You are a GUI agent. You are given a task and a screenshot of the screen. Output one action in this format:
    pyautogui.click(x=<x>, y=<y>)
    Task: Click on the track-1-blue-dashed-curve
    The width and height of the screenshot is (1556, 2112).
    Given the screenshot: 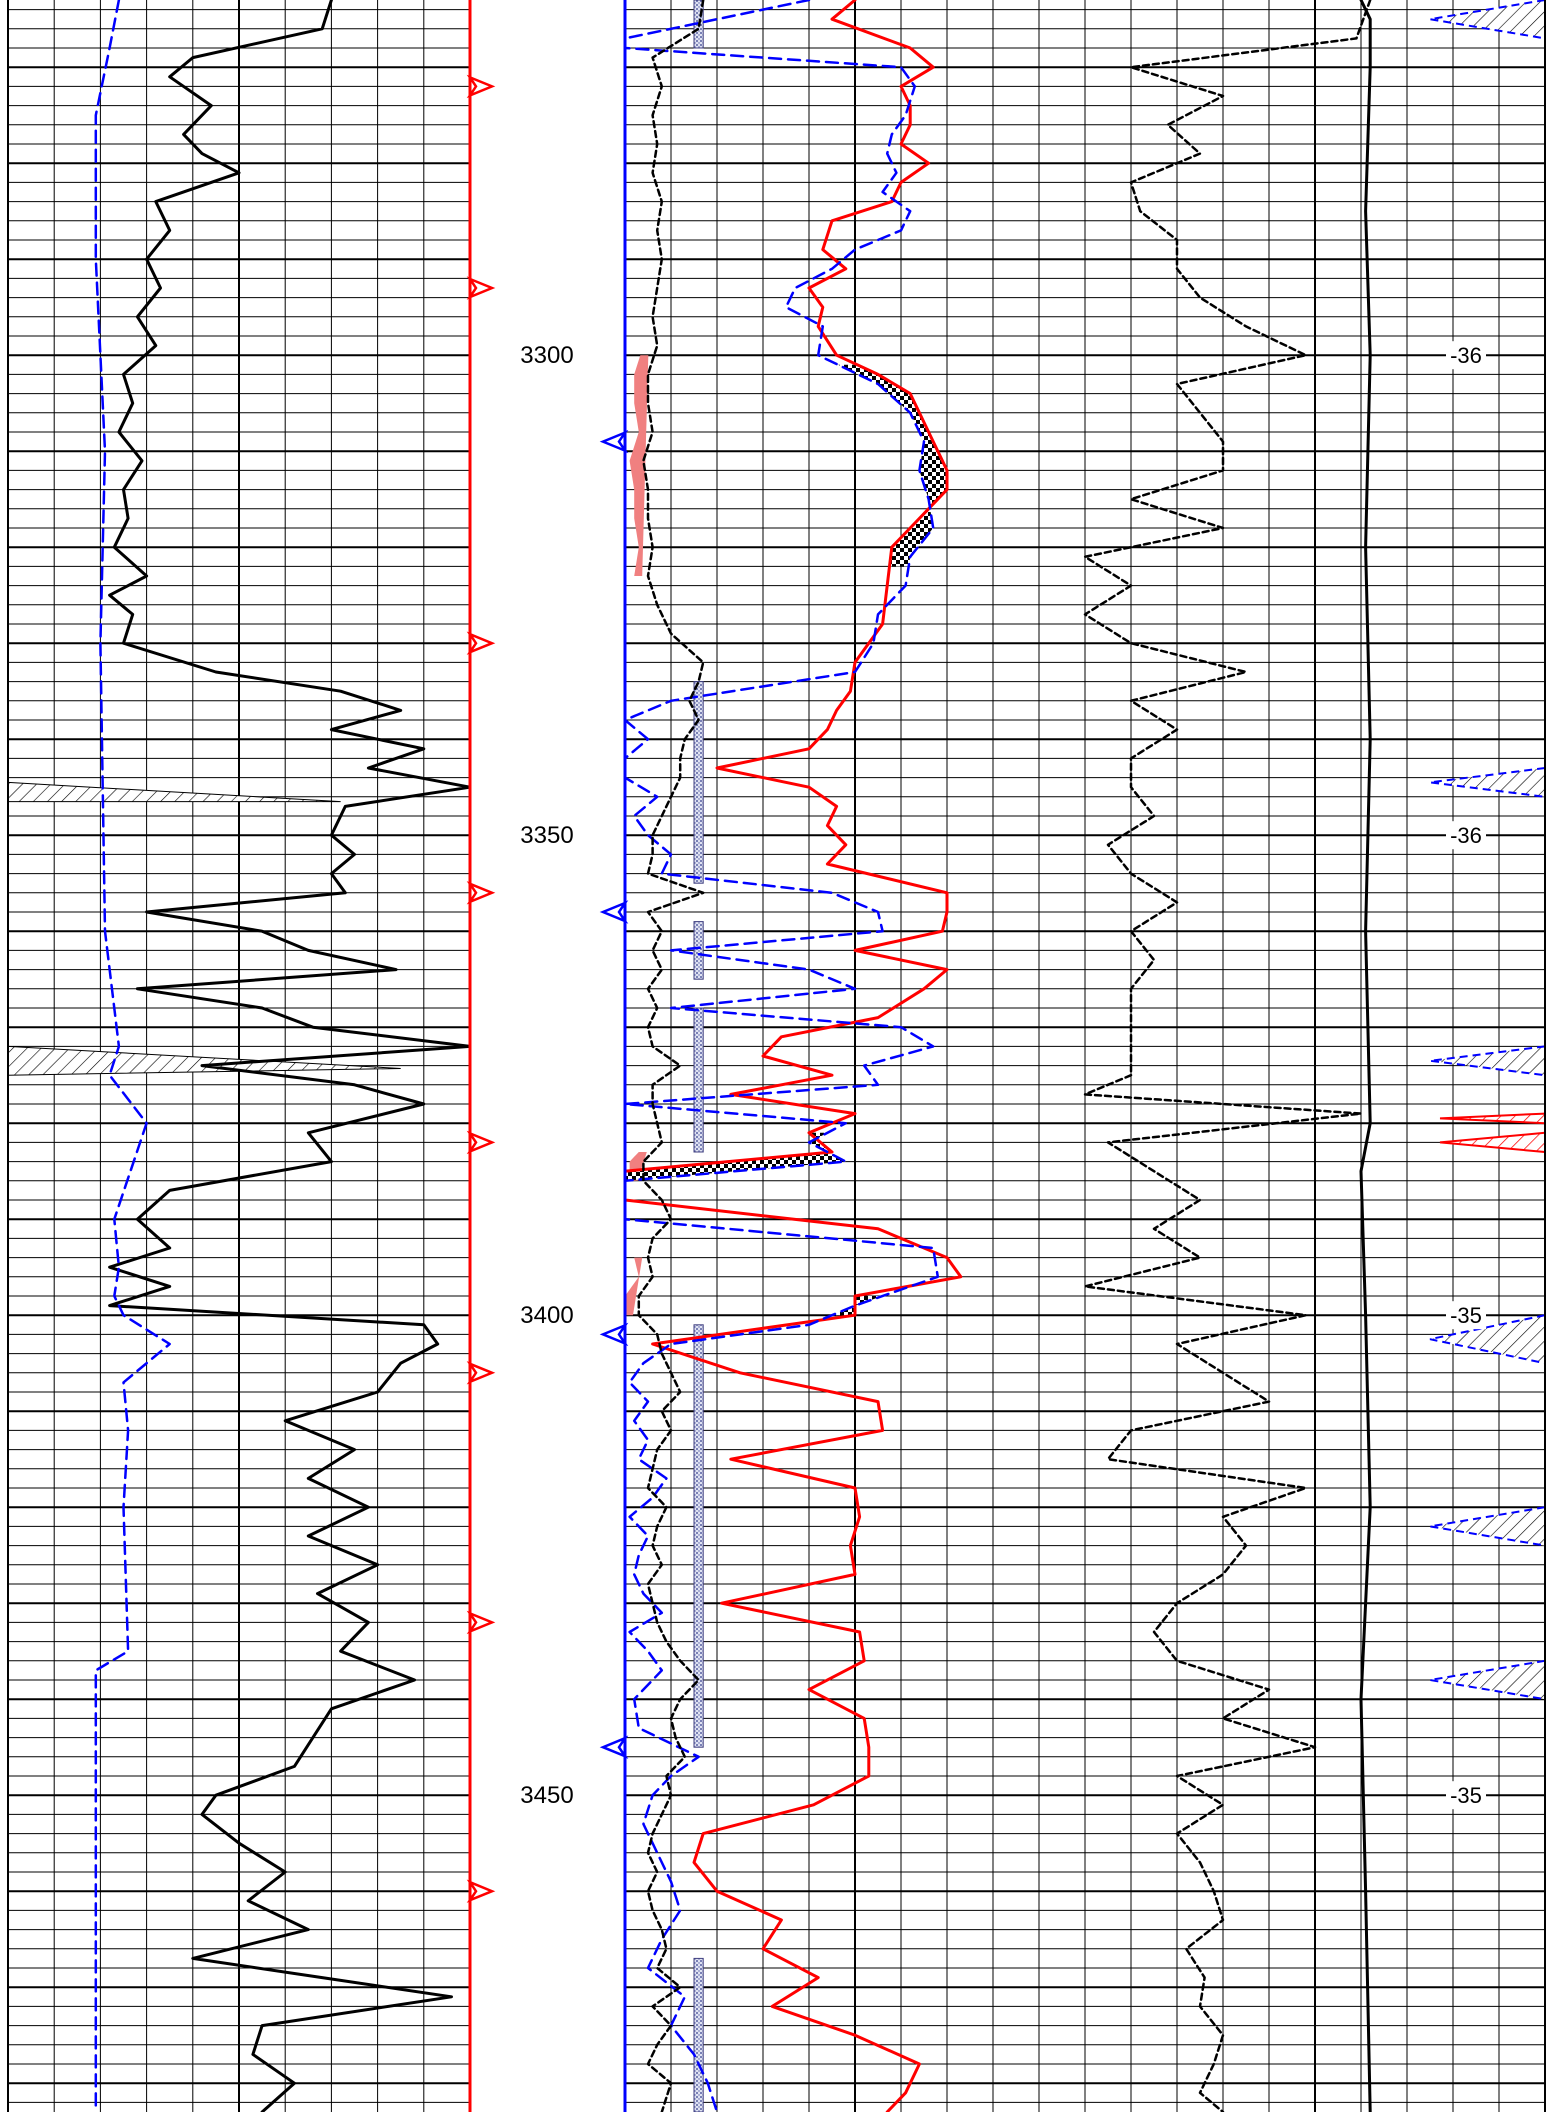 What is the action you would take?
    pyautogui.click(x=132, y=1056)
    